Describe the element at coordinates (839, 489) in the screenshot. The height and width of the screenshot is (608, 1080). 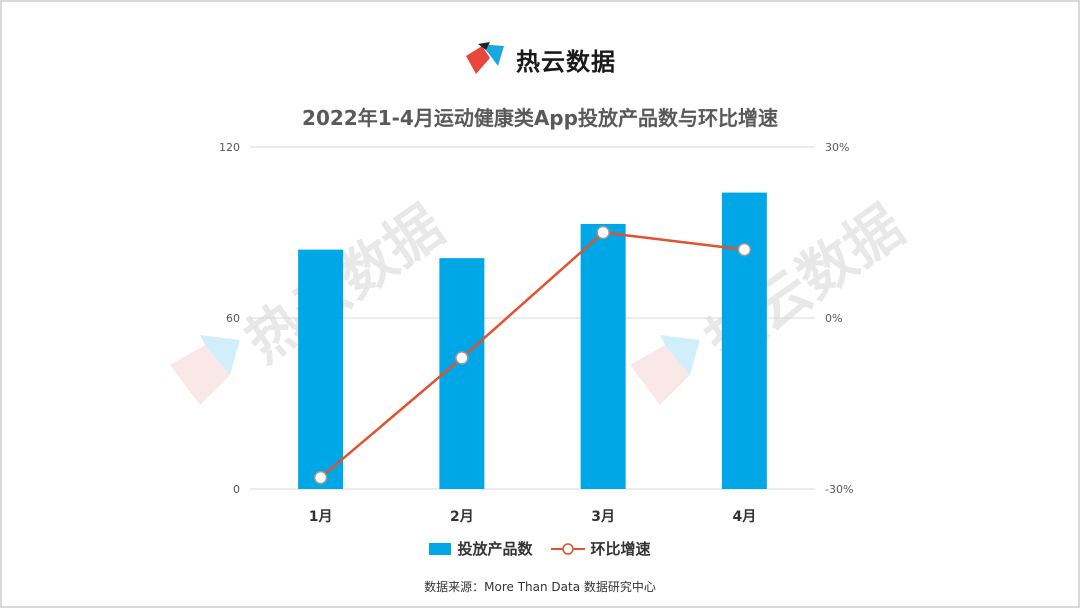
I see `y-right-tick-label: -30%` at that location.